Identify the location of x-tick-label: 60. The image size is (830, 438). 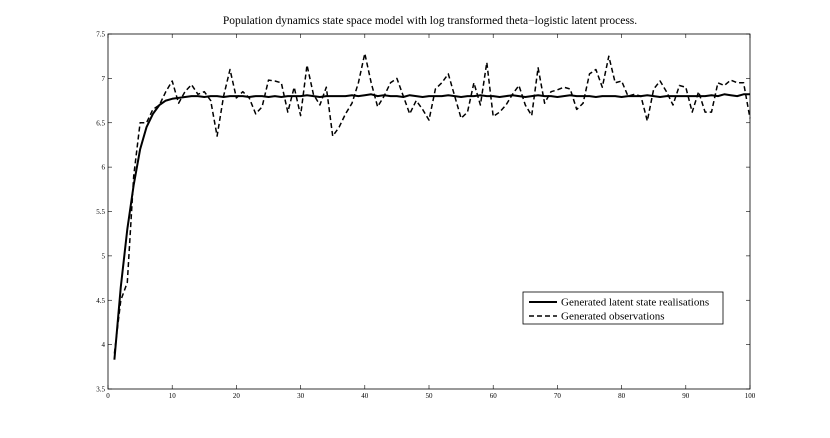
(494, 396).